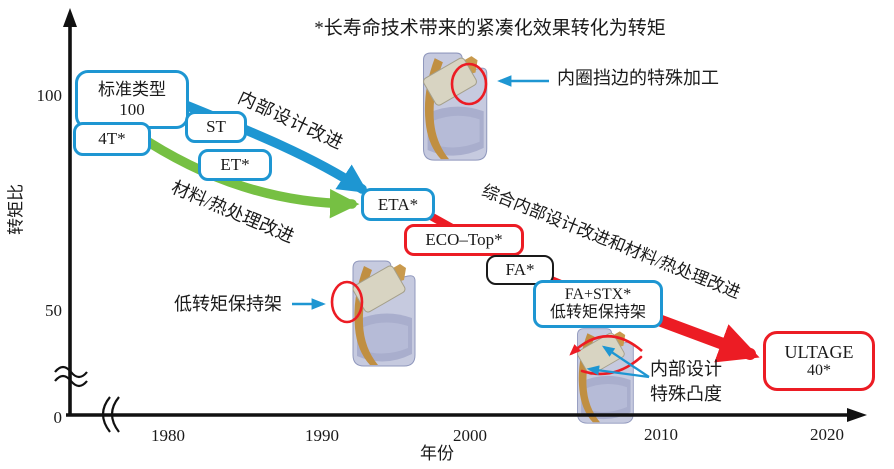 The image size is (894, 469). Describe the element at coordinates (322, 435) in the screenshot. I see `x-tick-1990: 1990` at that location.